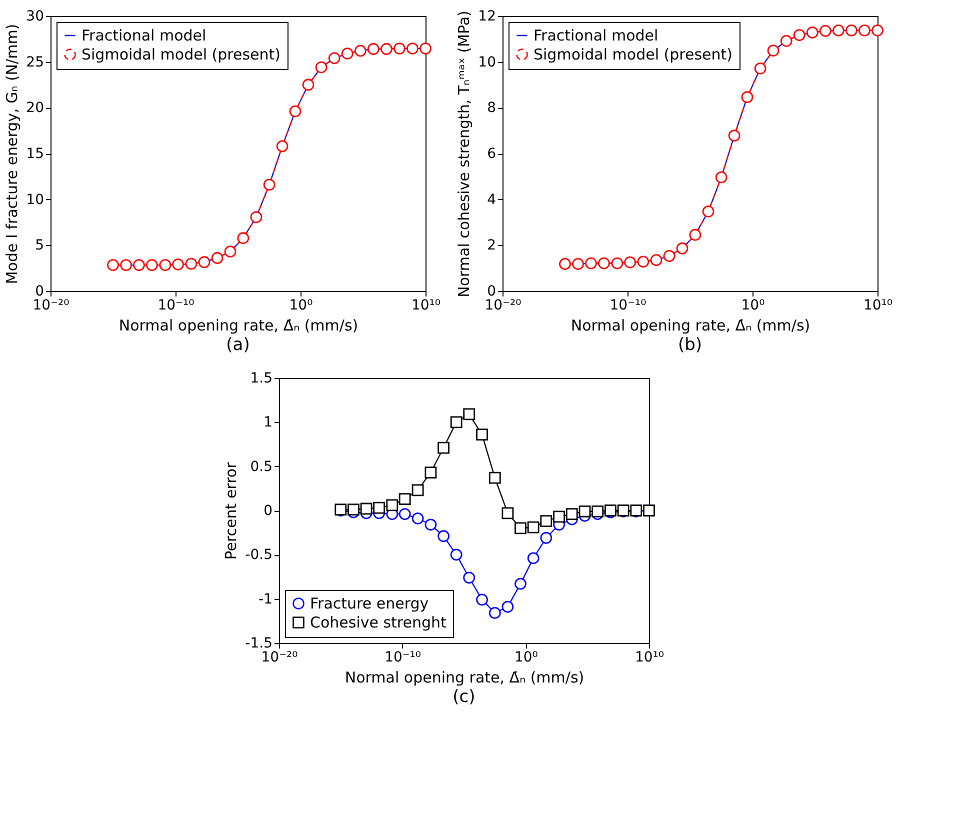 Image resolution: width=966 pixels, height=821 pixels. I want to click on y-tick-label: 25, so click(35, 62).